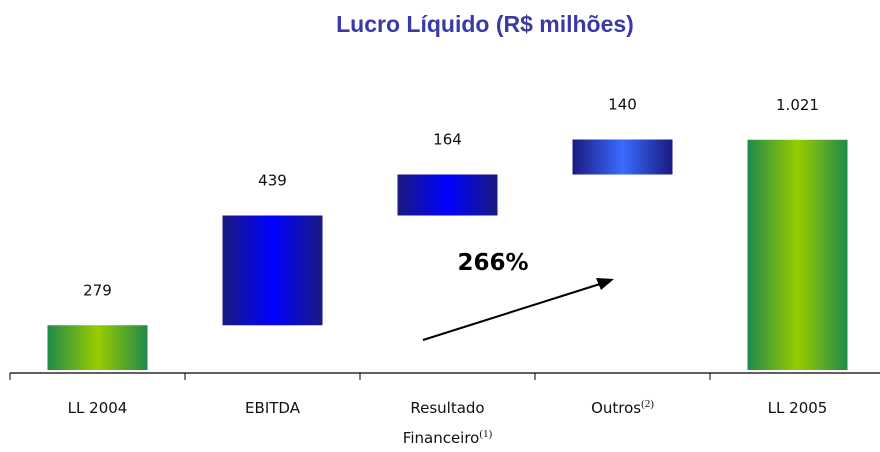 Image resolution: width=880 pixels, height=452 pixels. What do you see at coordinates (447, 140) in the screenshot?
I see `value-label: 164` at bounding box center [447, 140].